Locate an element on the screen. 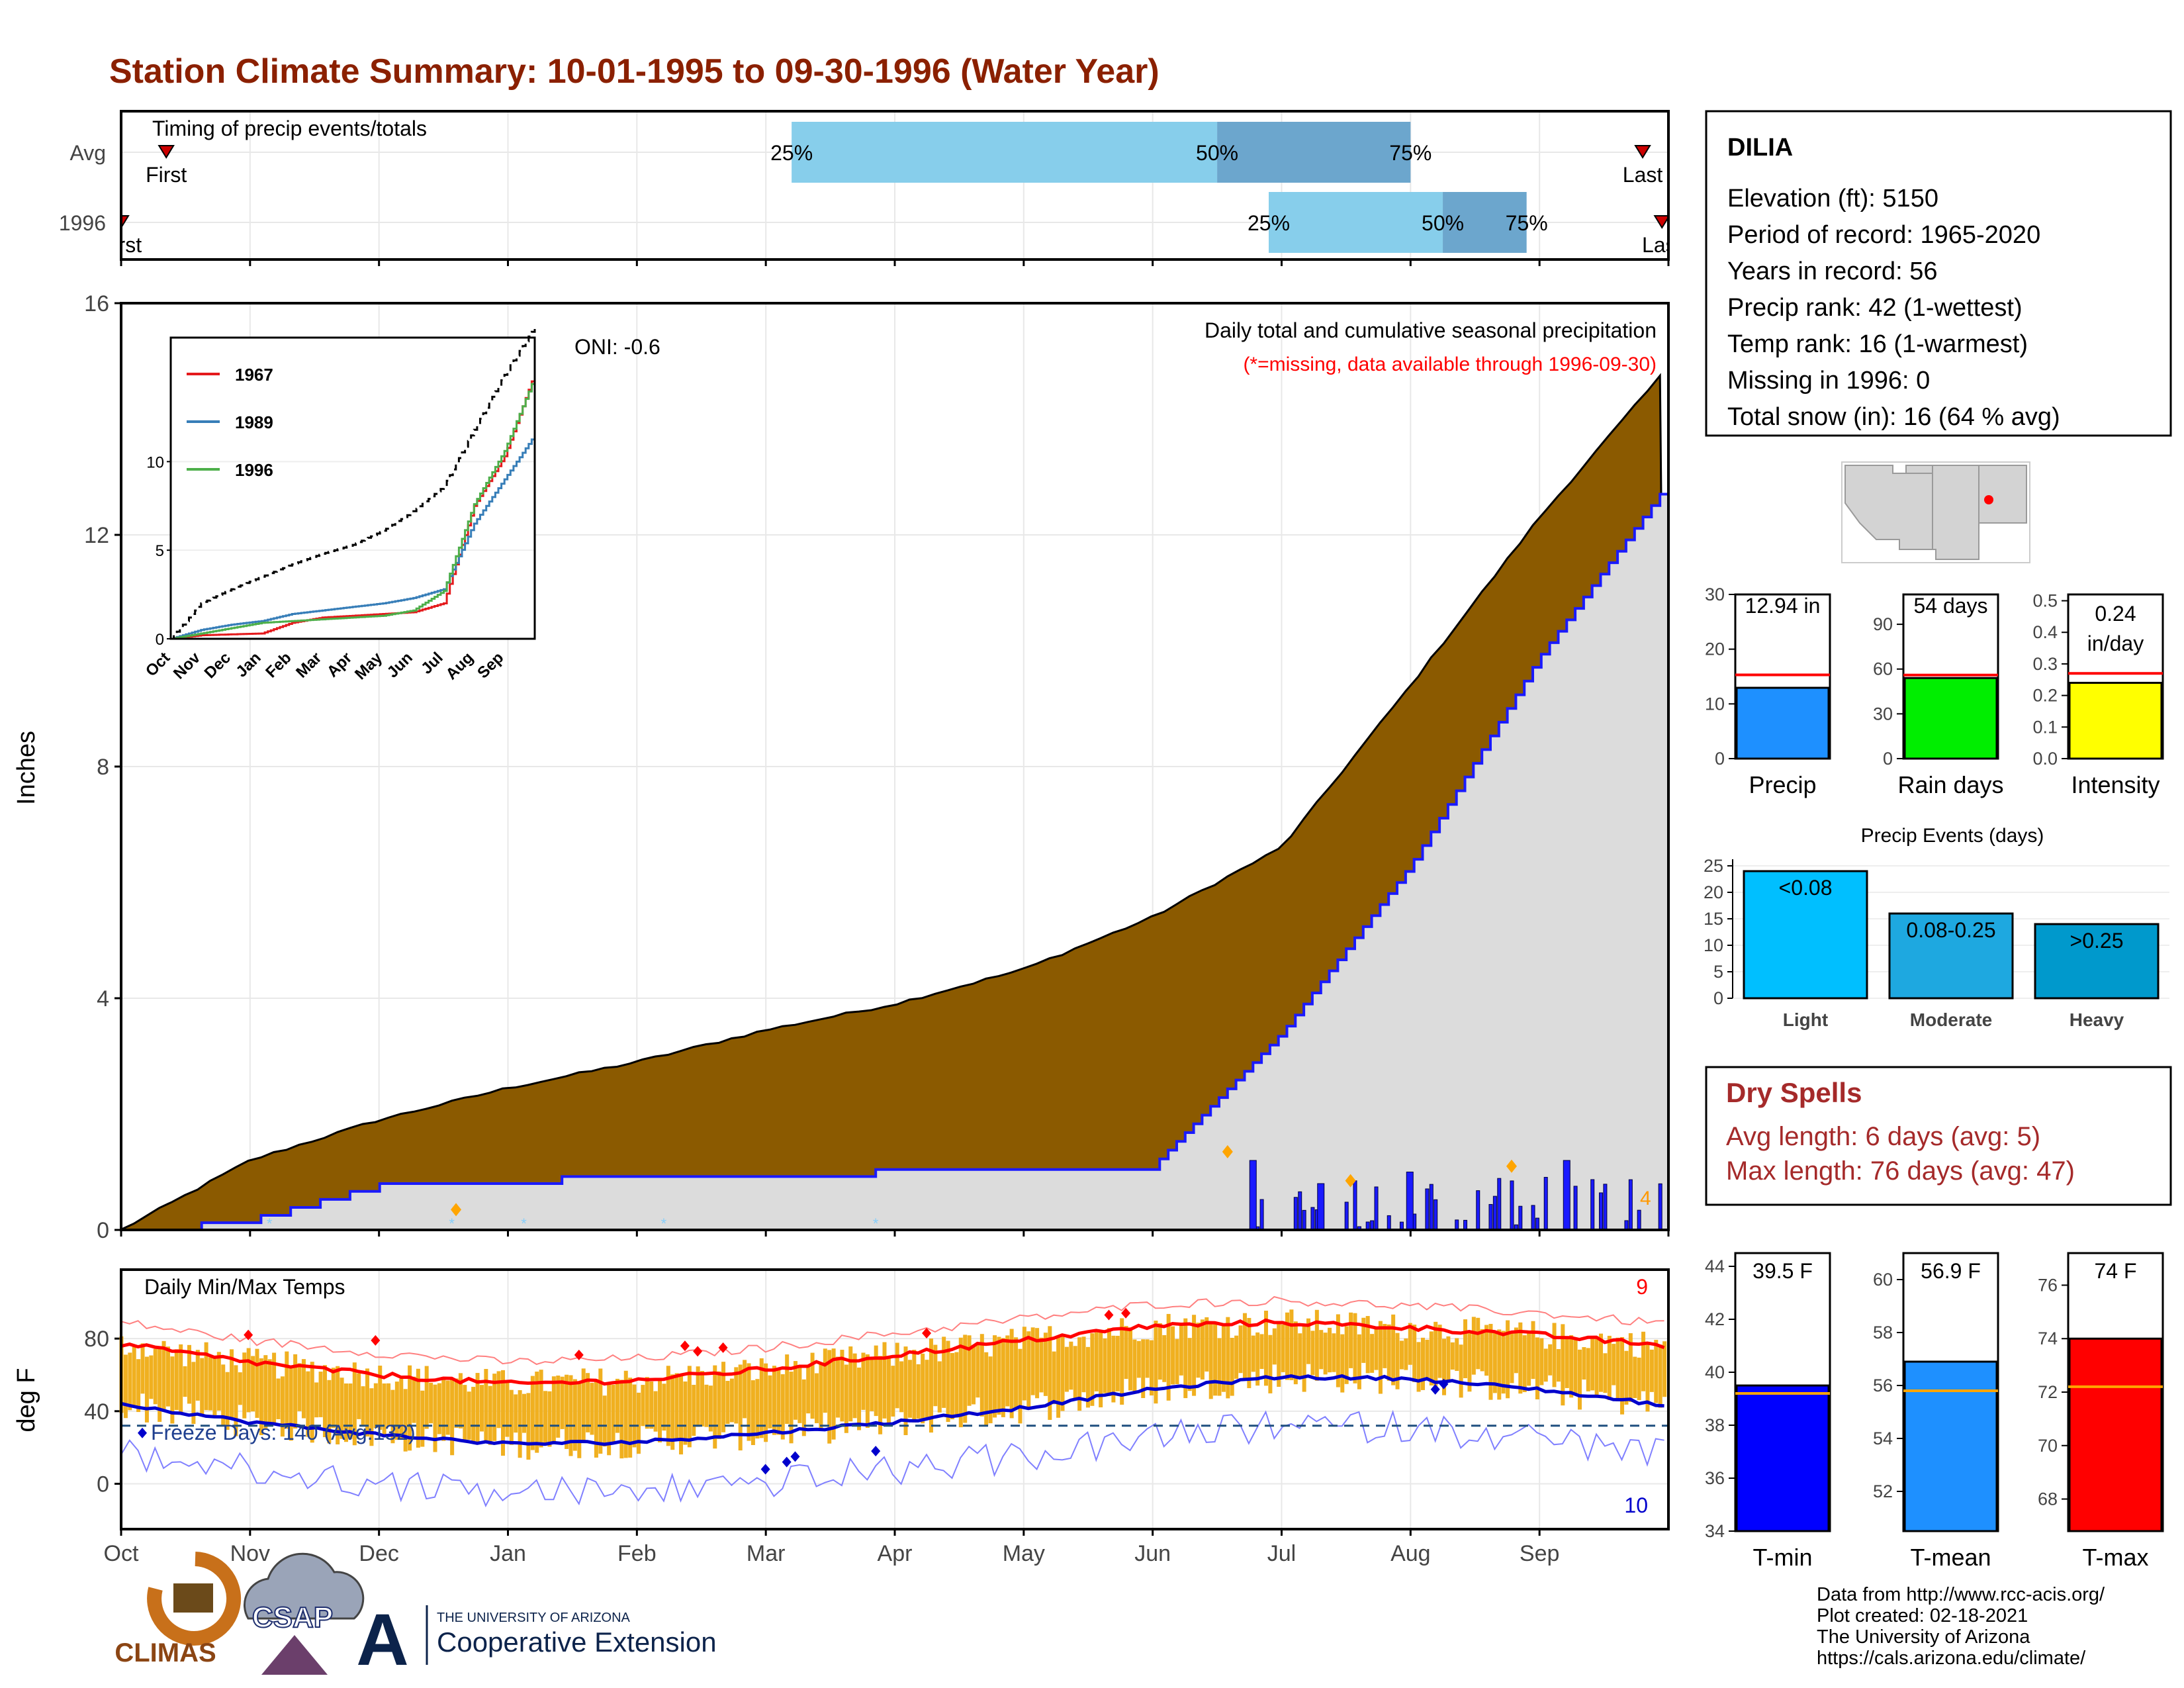 The height and width of the screenshot is (1688, 2184). credit-line-4: https://cals.arizona.edu/climate/ is located at coordinates (1951, 1658).